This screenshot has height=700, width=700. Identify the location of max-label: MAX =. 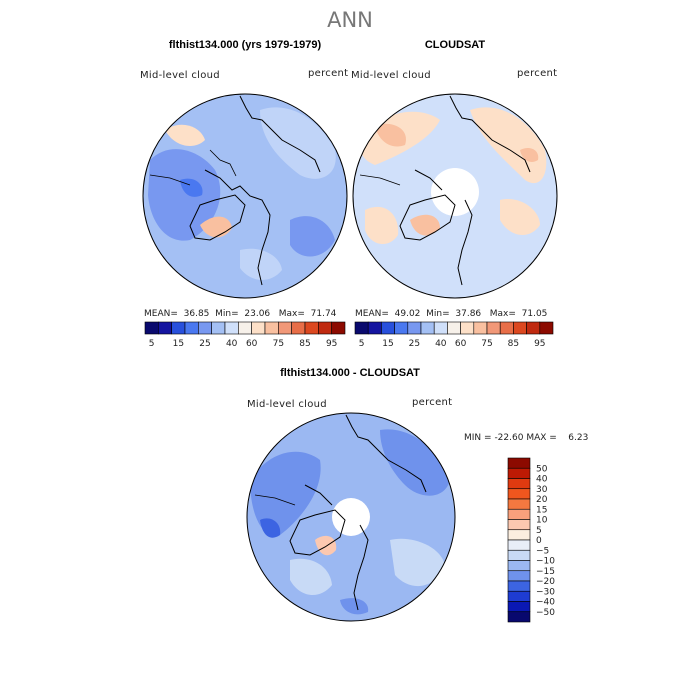
(541, 438).